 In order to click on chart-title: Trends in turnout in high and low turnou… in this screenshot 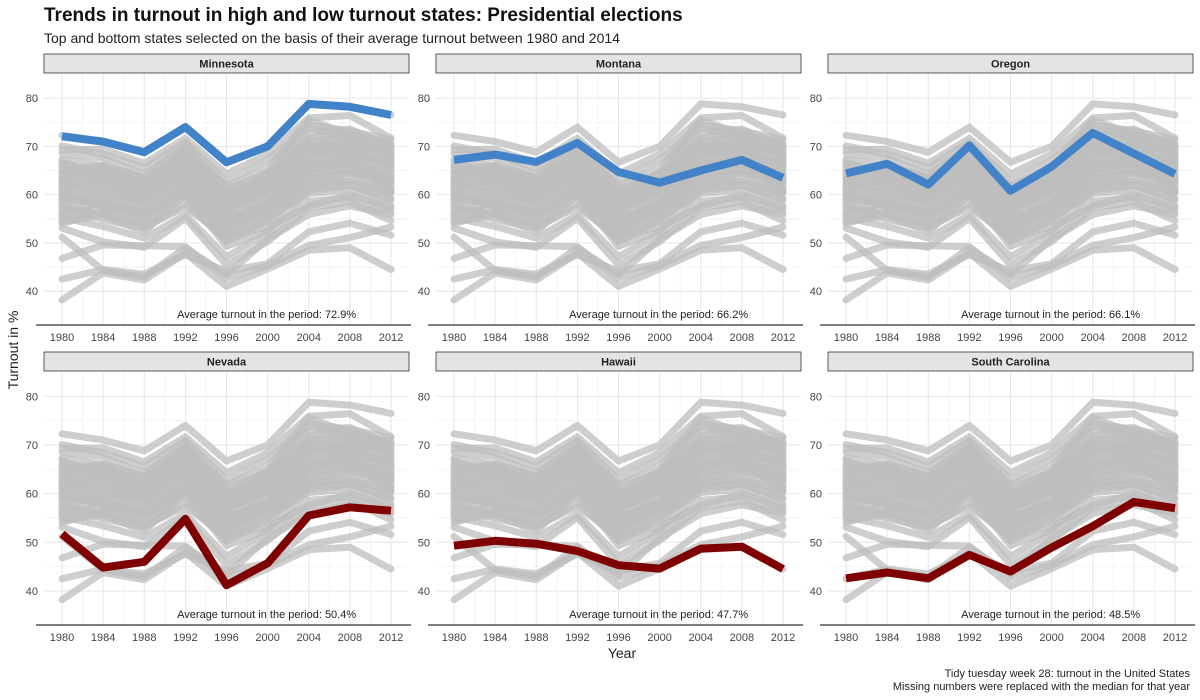, I will do `click(363, 15)`.